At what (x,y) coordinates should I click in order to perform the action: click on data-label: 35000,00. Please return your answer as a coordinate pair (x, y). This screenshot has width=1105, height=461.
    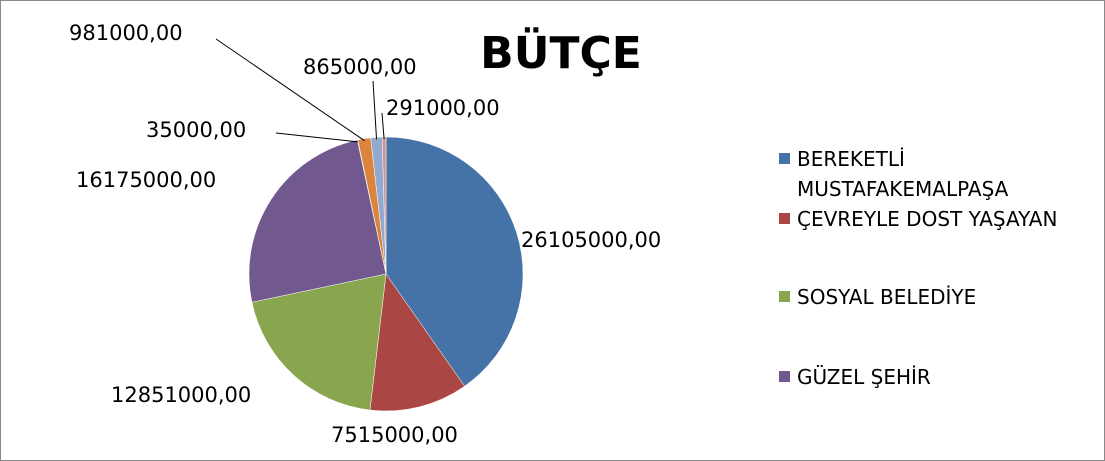
    Looking at the image, I should click on (196, 130).